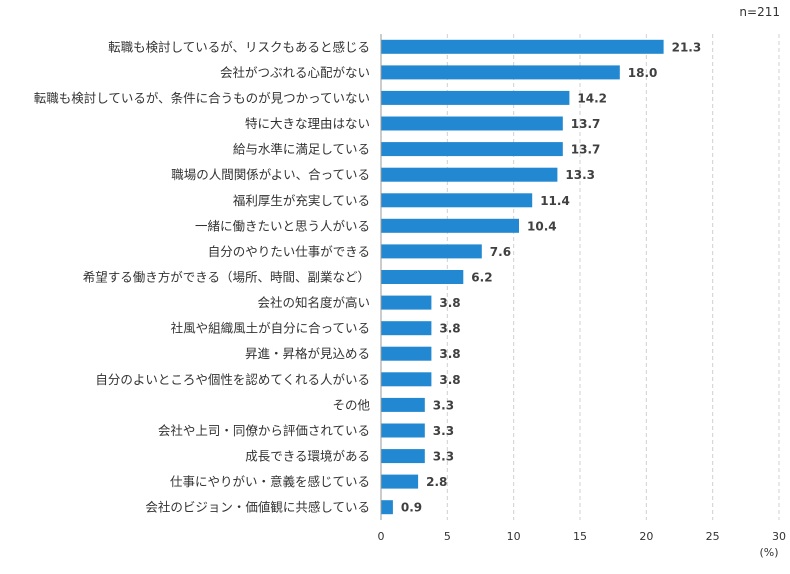  Describe the element at coordinates (307, 353) in the screenshot. I see `category-label: 昇進・昇格が見込める` at that location.